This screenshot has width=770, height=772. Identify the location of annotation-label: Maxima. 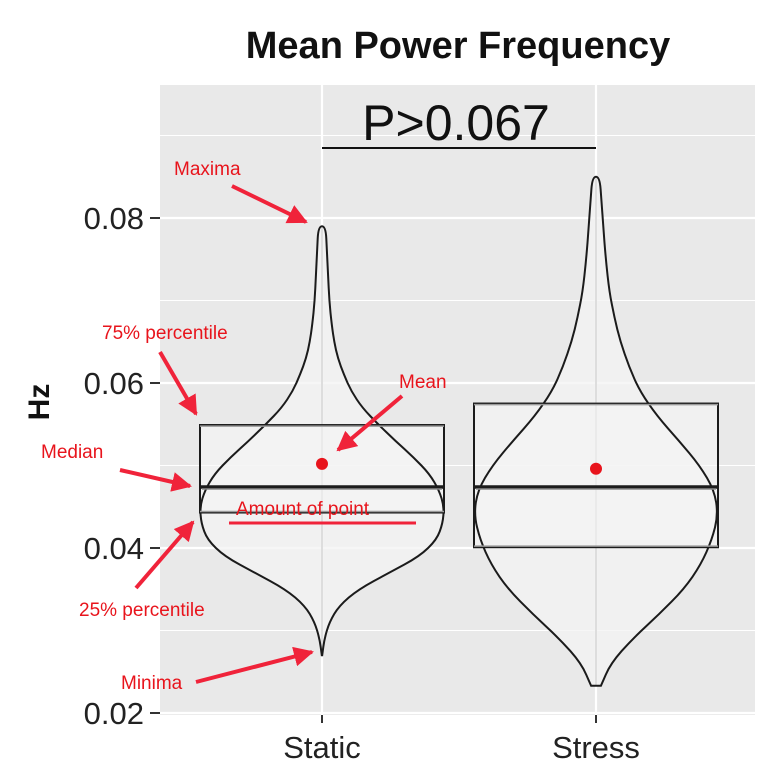
(207, 169).